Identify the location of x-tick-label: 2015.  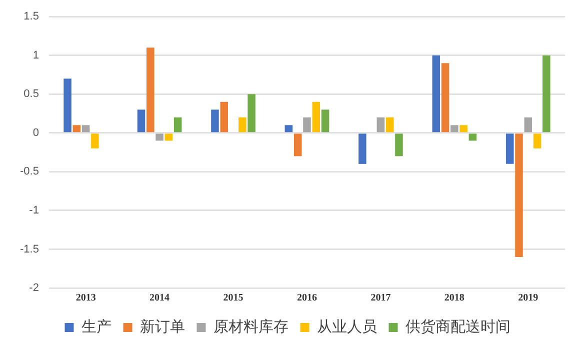
(233, 298).